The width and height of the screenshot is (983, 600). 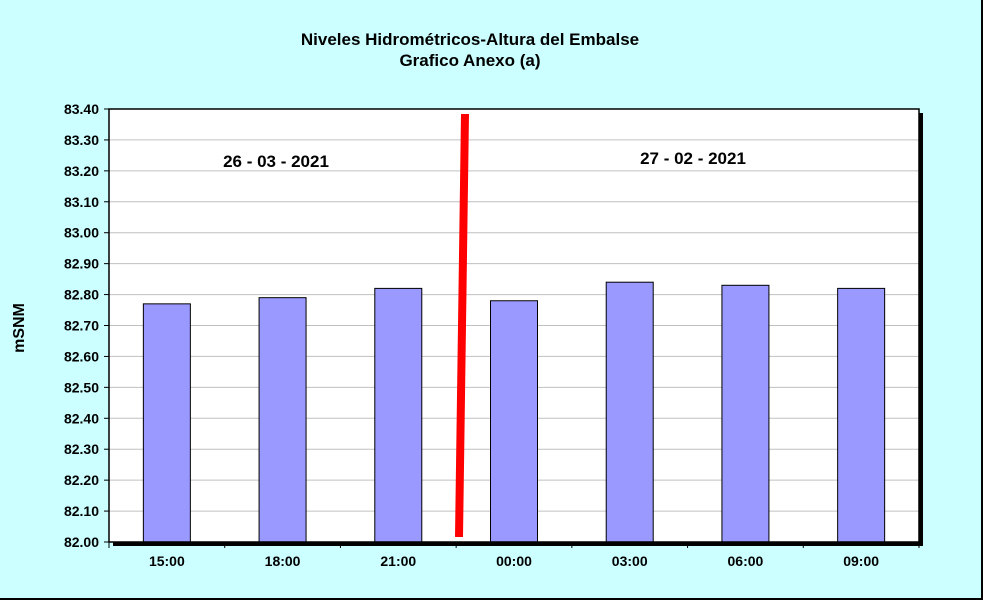 What do you see at coordinates (81, 480) in the screenshot?
I see `y-tick-label: 82.20` at bounding box center [81, 480].